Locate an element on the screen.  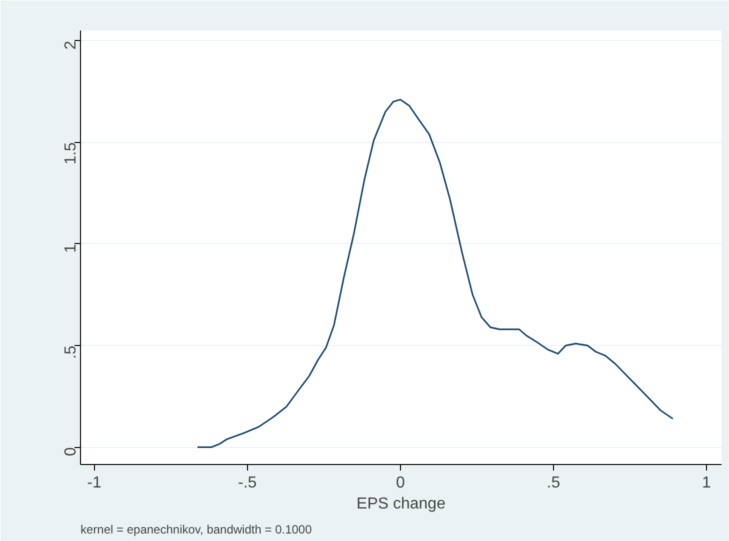
y-tick-label: 2 is located at coordinates (71, 45).